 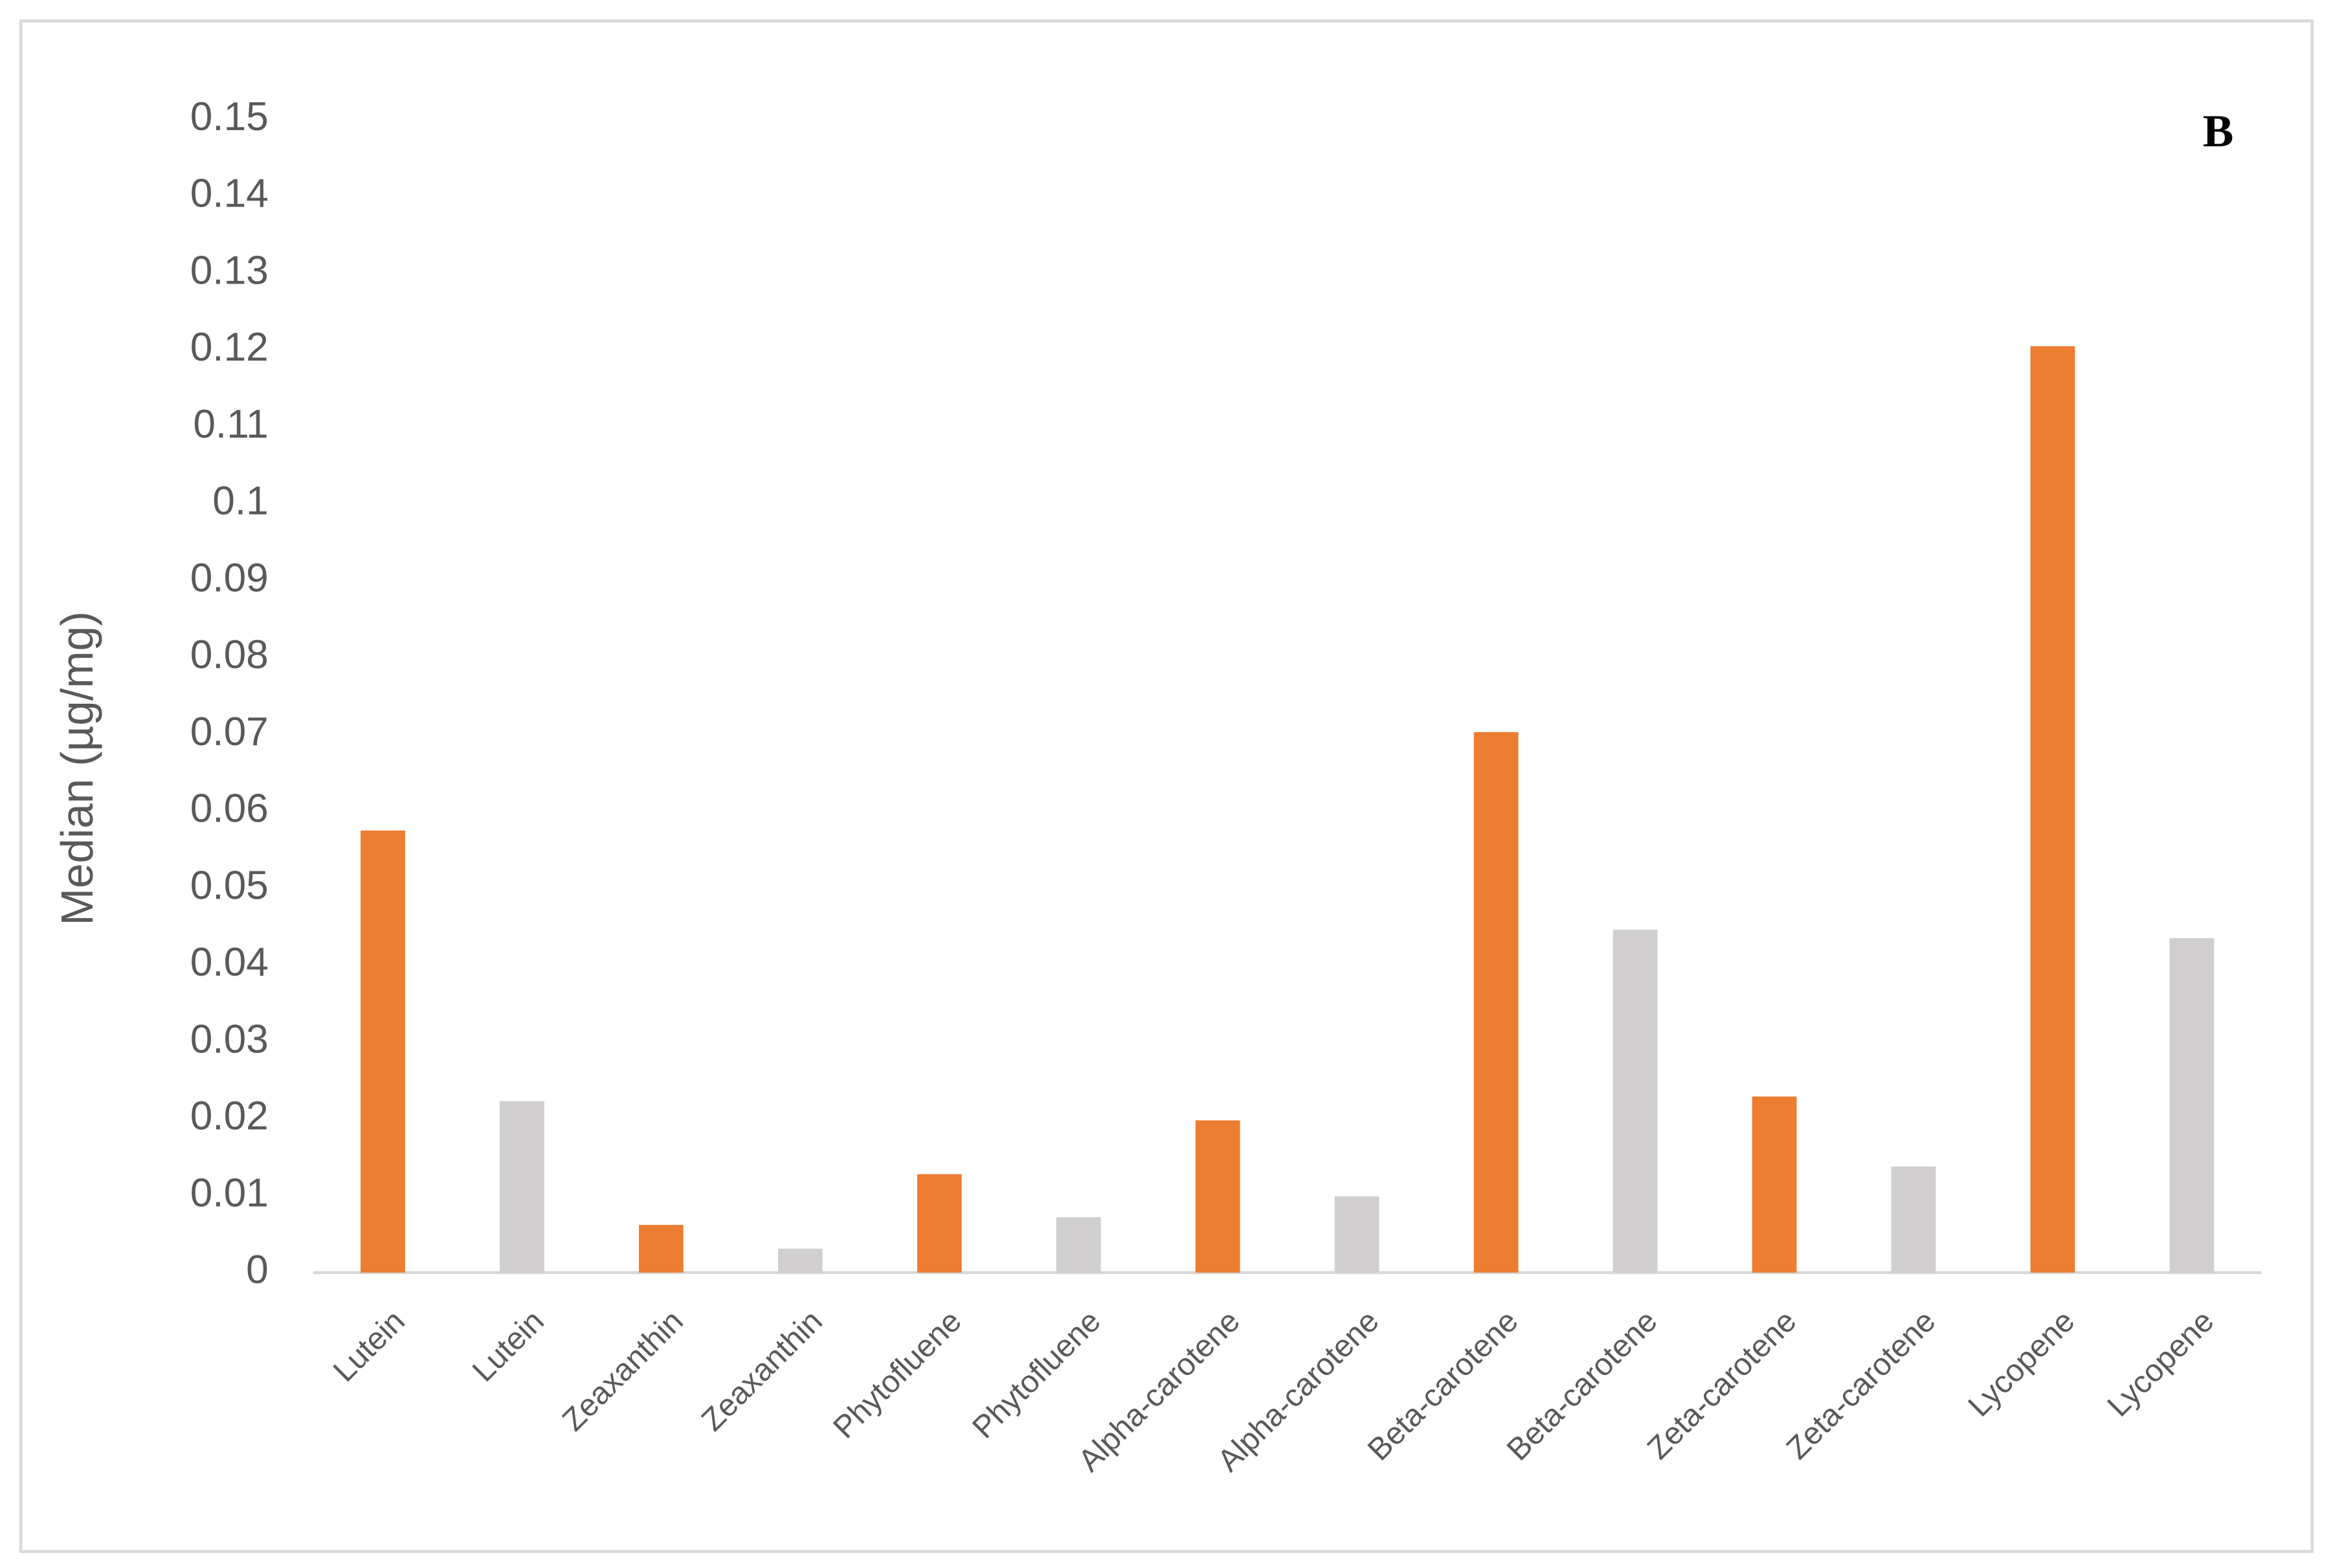 I want to click on y-tick-label: 0.08, so click(x=229, y=655).